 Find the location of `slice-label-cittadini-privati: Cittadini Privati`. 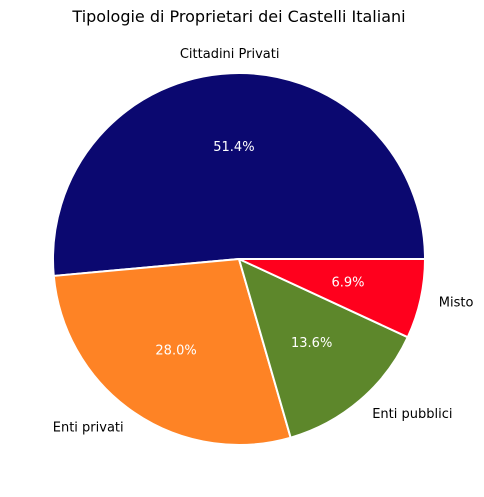

slice-label-cittadini-privati: Cittadini Privati is located at coordinates (230, 54).